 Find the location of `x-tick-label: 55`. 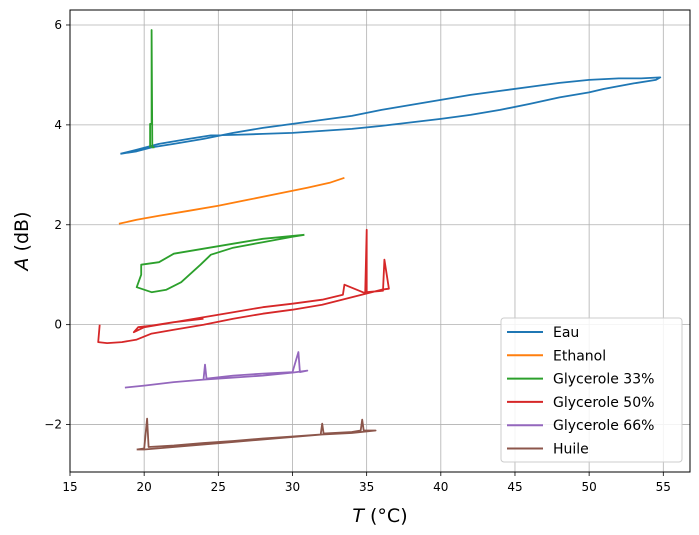

x-tick-label: 55 is located at coordinates (663, 487).